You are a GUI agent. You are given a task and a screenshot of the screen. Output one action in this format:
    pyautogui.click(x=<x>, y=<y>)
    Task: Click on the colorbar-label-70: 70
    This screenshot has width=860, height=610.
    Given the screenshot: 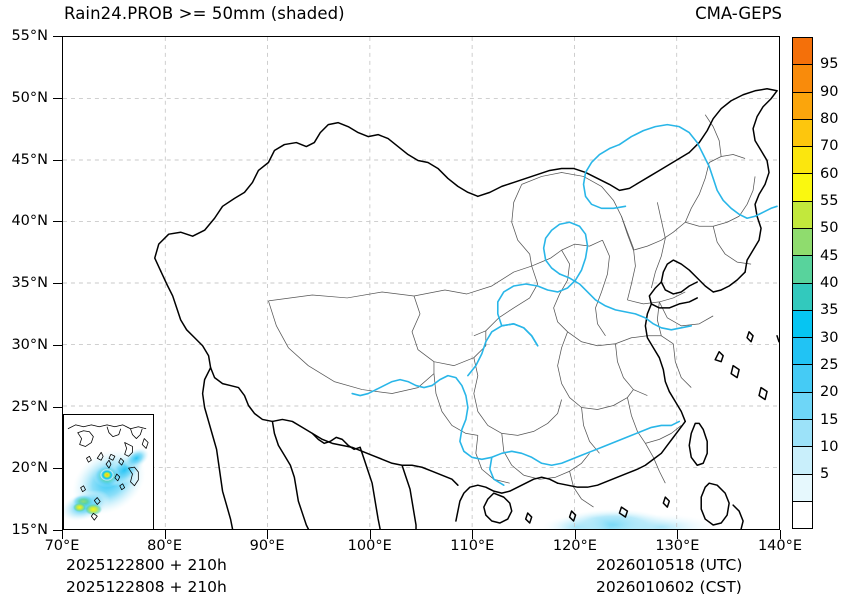 What is the action you would take?
    pyautogui.click(x=829, y=146)
    